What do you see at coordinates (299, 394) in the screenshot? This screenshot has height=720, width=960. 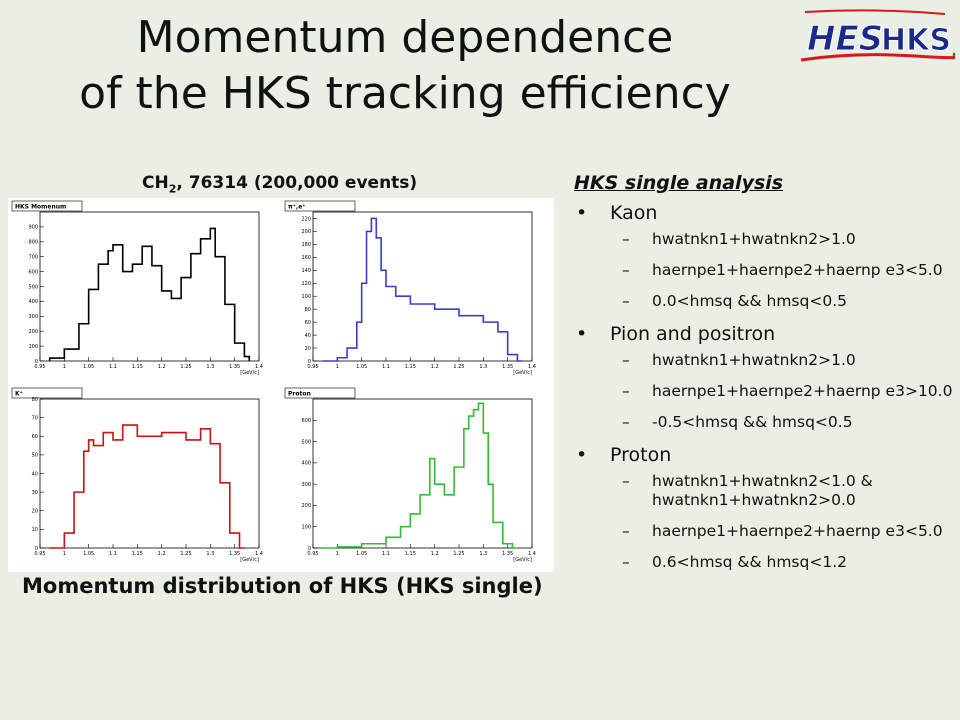 I see `panel-title: Proton` at bounding box center [299, 394].